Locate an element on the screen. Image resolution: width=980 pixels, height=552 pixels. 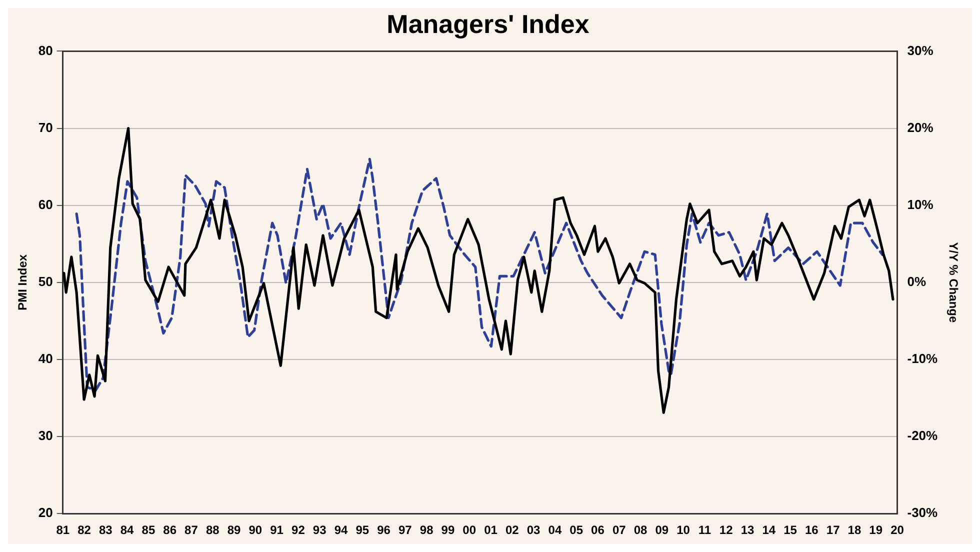
x-tick-label: 86 is located at coordinates (170, 530).